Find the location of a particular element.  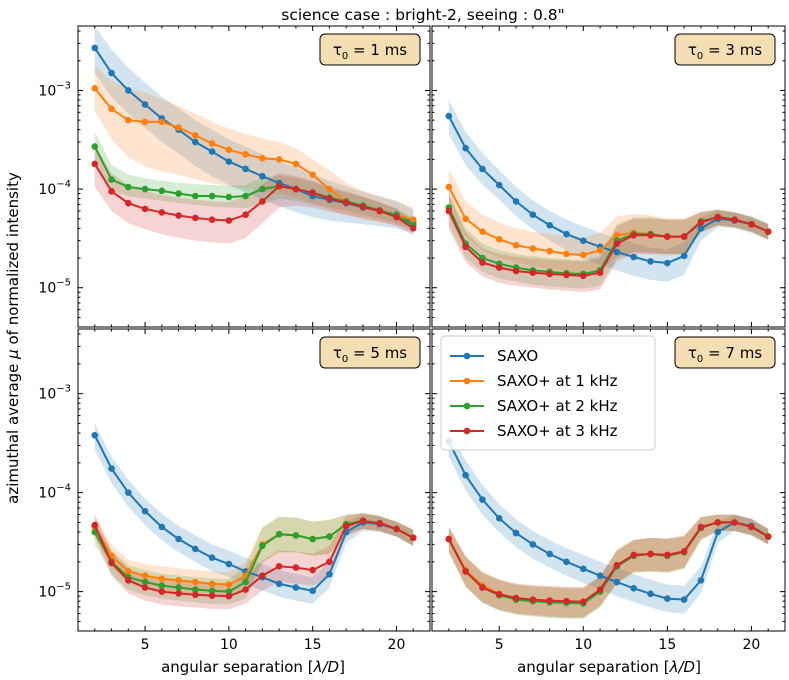

band-saxo-at-1-khz is located at coordinates (254, 146).